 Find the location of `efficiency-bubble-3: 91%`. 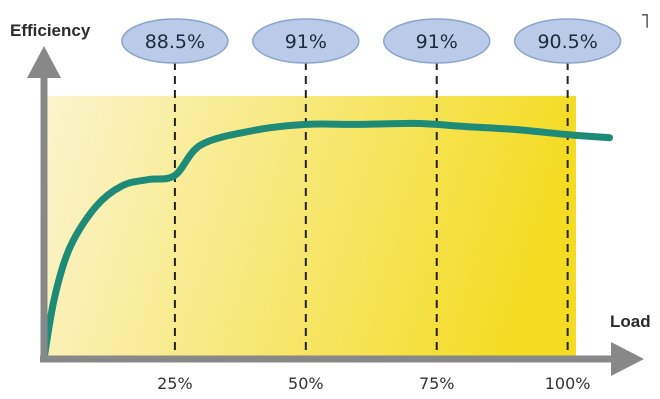

efficiency-bubble-3: 91% is located at coordinates (436, 41).